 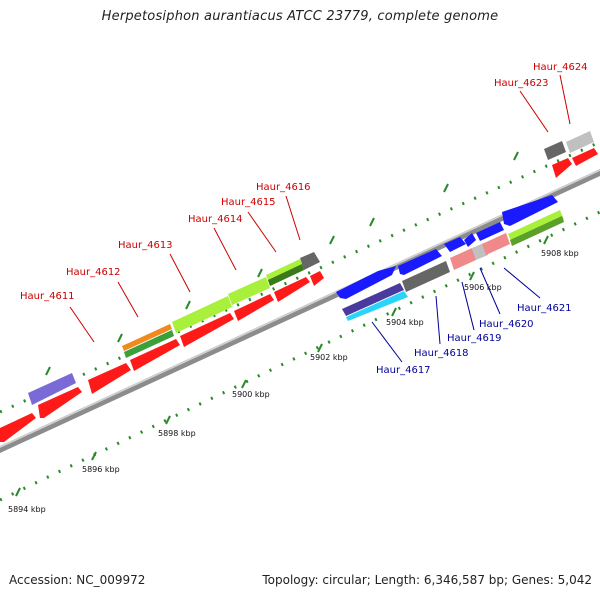 I want to click on scale-label: 5908 kbp, so click(x=560, y=253).